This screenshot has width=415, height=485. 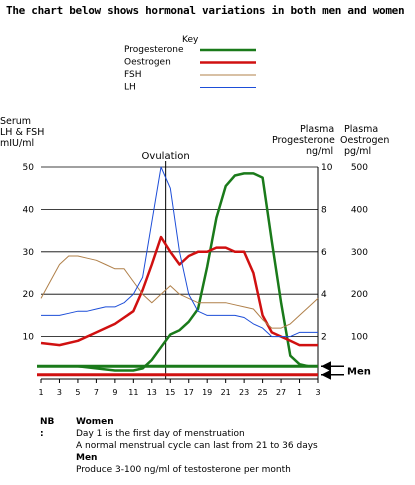 What do you see at coordinates (359, 253) in the screenshot?
I see `y-tick-oestrogen: 300` at bounding box center [359, 253].